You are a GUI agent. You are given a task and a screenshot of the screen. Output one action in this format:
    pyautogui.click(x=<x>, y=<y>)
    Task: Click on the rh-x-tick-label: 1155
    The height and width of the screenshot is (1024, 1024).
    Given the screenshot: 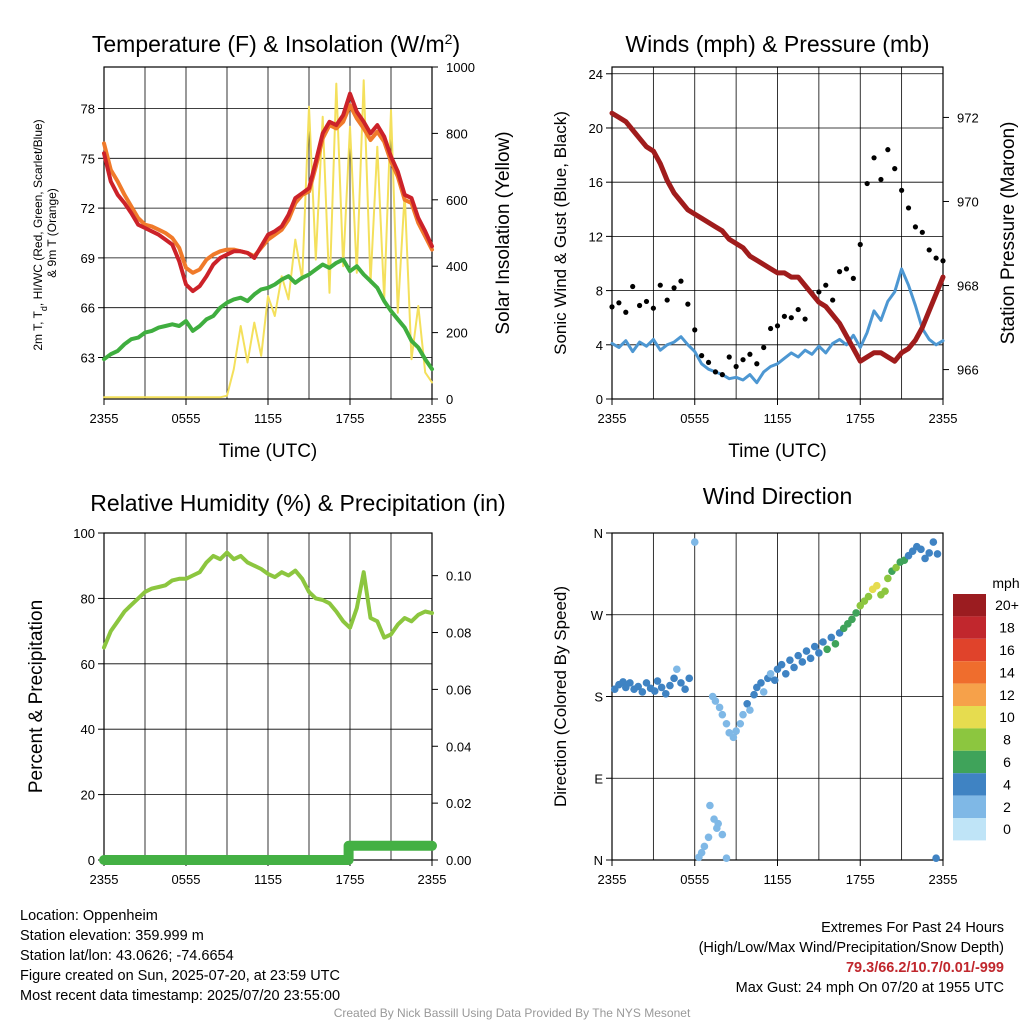 What is the action you would take?
    pyautogui.click(x=268, y=879)
    